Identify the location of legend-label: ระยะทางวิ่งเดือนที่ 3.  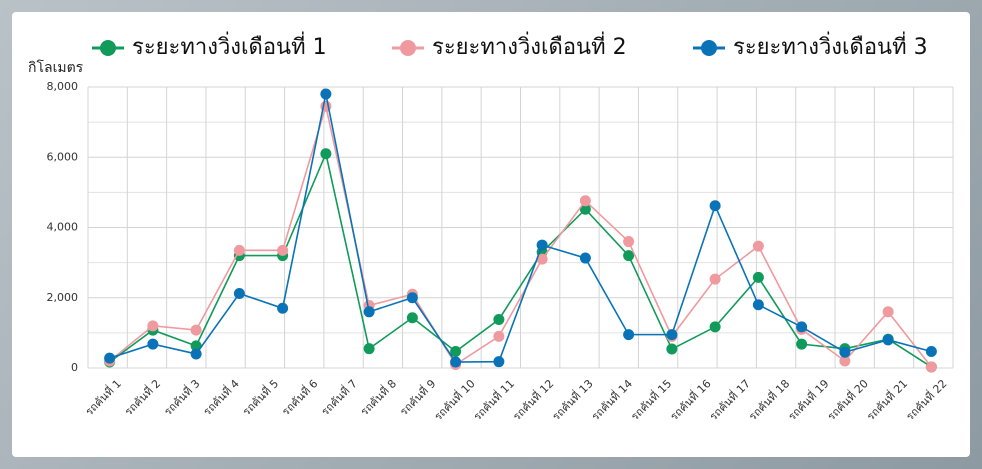
(830, 45).